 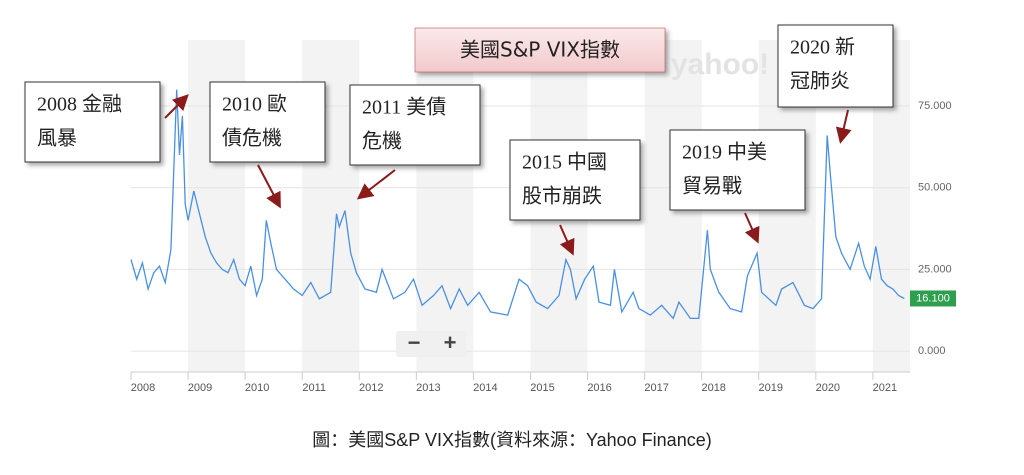 I want to click on x-tick-label: 2011, so click(x=314, y=388).